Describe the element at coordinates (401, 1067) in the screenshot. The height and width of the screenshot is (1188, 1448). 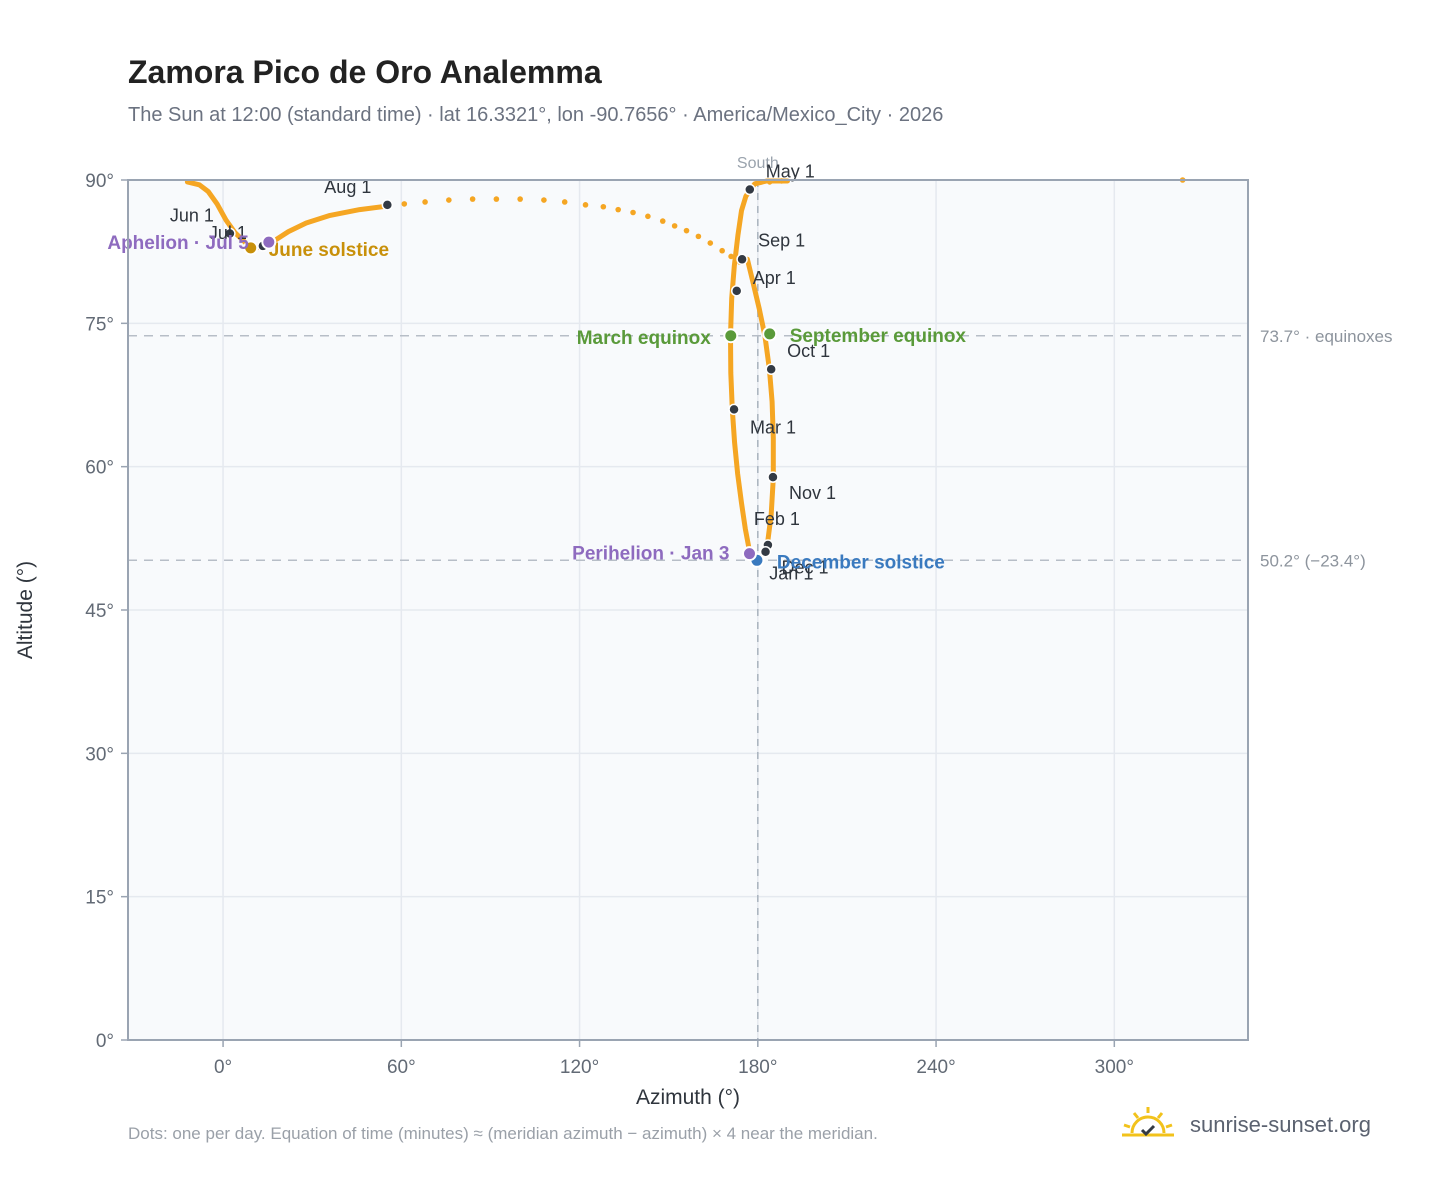
I see `x-tick-label: 60°` at that location.